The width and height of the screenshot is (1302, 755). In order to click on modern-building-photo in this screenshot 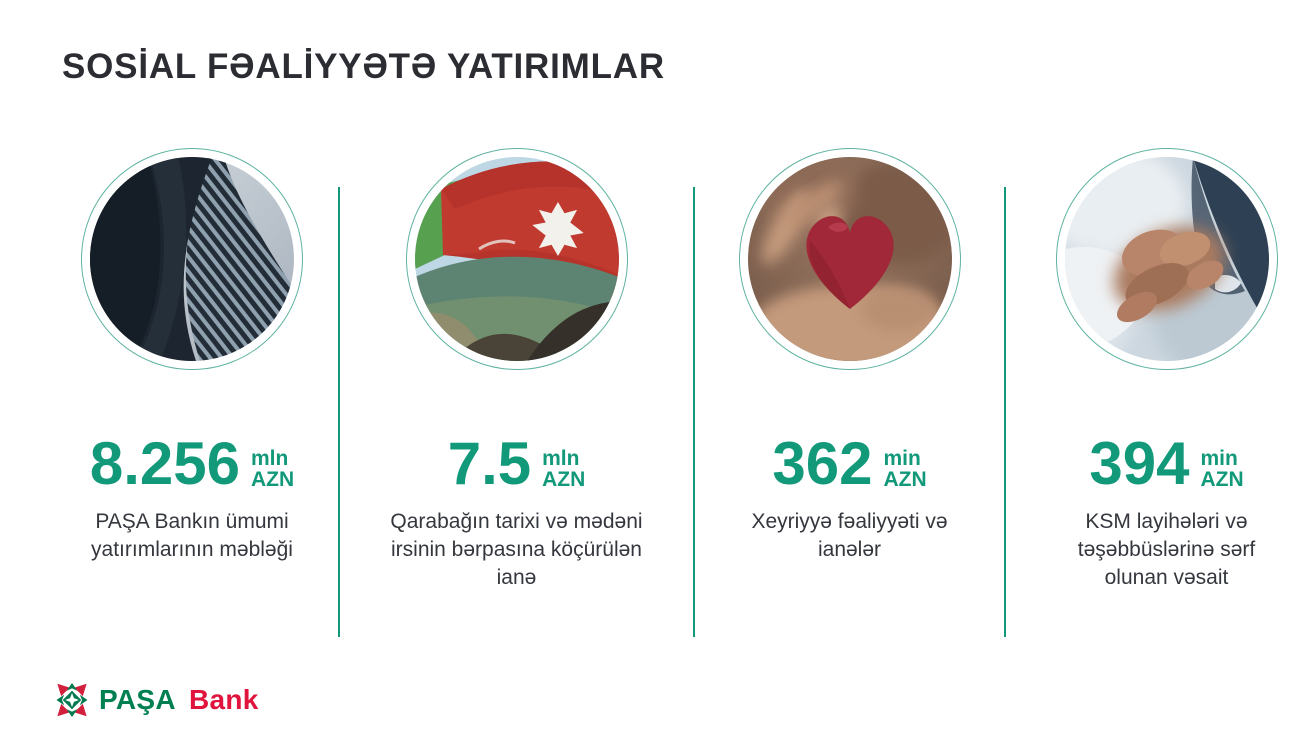, I will do `click(192, 259)`.